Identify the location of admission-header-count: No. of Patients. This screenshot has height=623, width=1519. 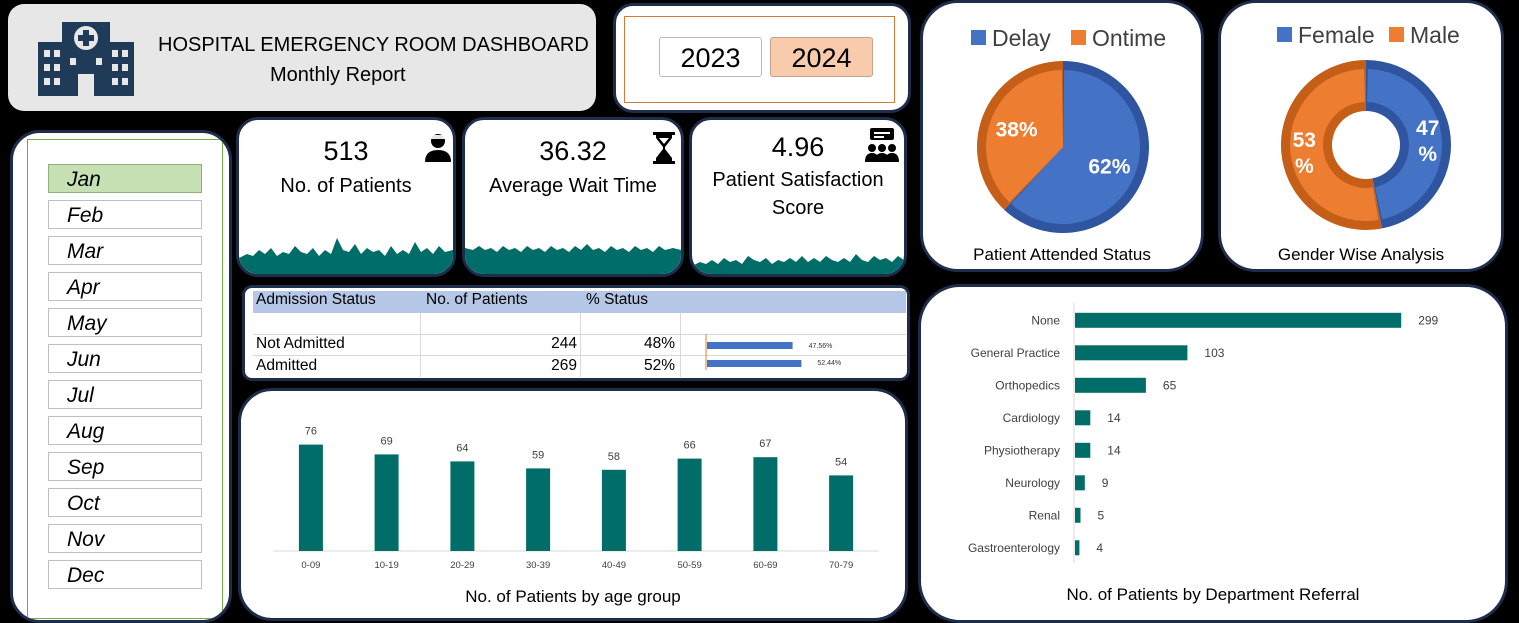
(477, 299).